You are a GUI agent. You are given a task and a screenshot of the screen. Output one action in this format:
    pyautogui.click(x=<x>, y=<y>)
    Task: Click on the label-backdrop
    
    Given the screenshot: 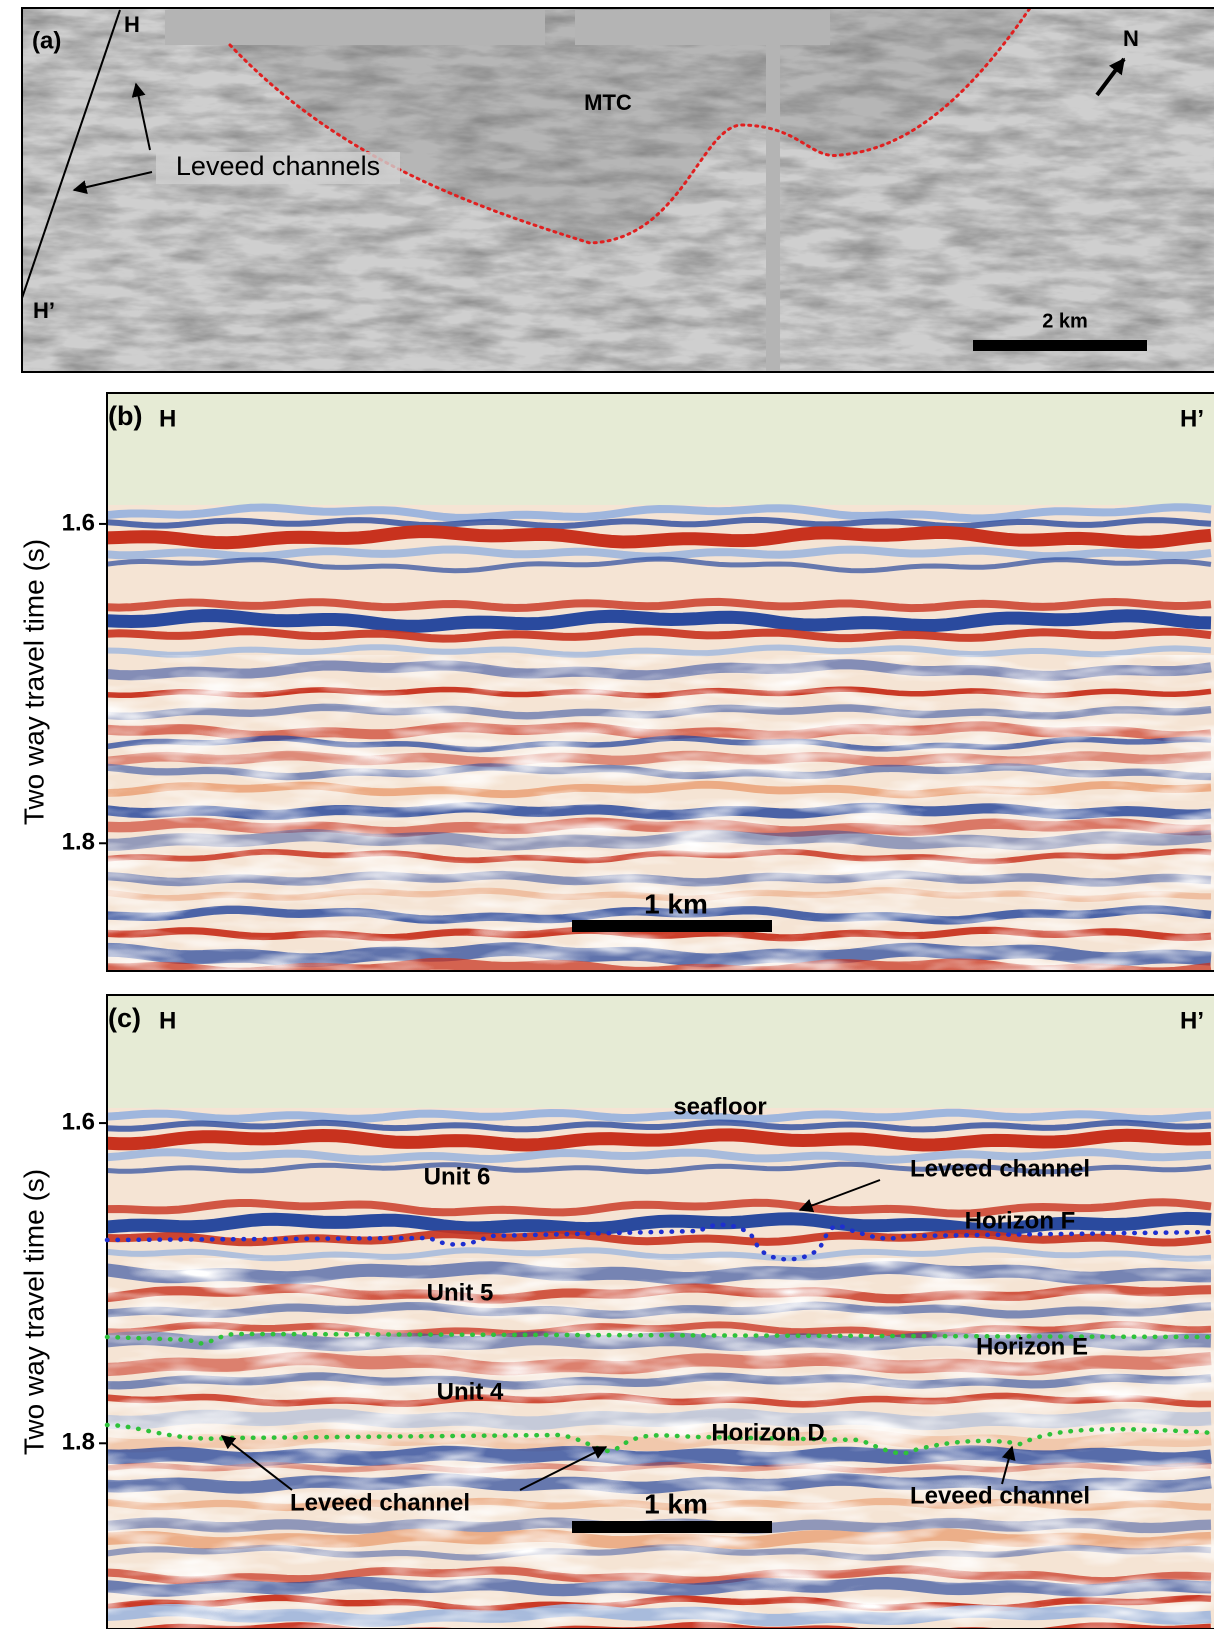 What is the action you would take?
    pyautogui.click(x=278, y=168)
    